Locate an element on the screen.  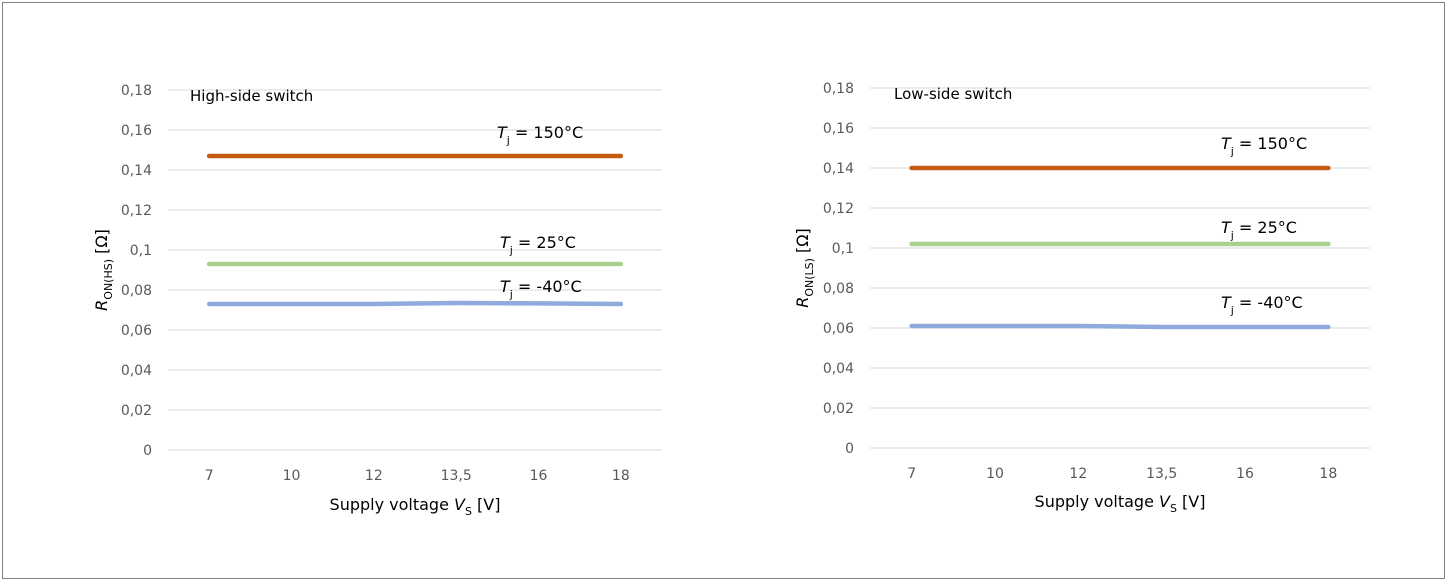
y-axis-title: RON(LS) [Ω] is located at coordinates (804, 268).